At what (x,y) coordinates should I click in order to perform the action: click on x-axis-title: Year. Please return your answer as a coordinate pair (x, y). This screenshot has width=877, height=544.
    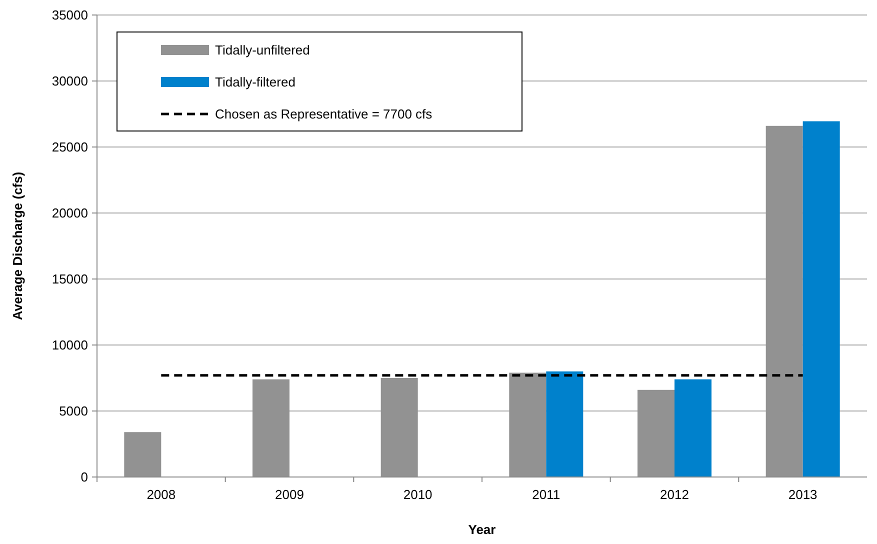
    Looking at the image, I should click on (482, 529).